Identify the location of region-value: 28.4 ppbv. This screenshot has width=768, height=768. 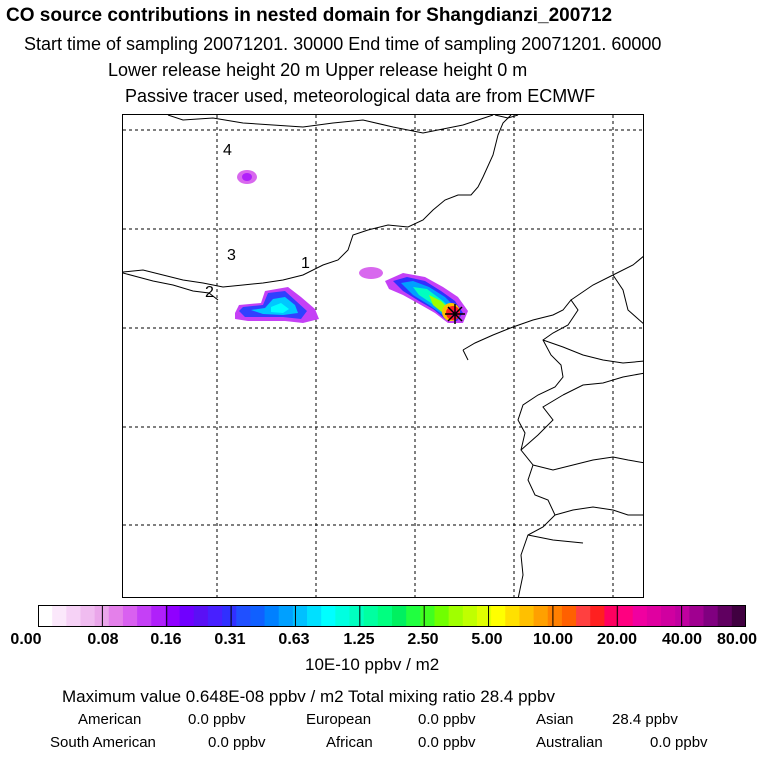
(645, 719).